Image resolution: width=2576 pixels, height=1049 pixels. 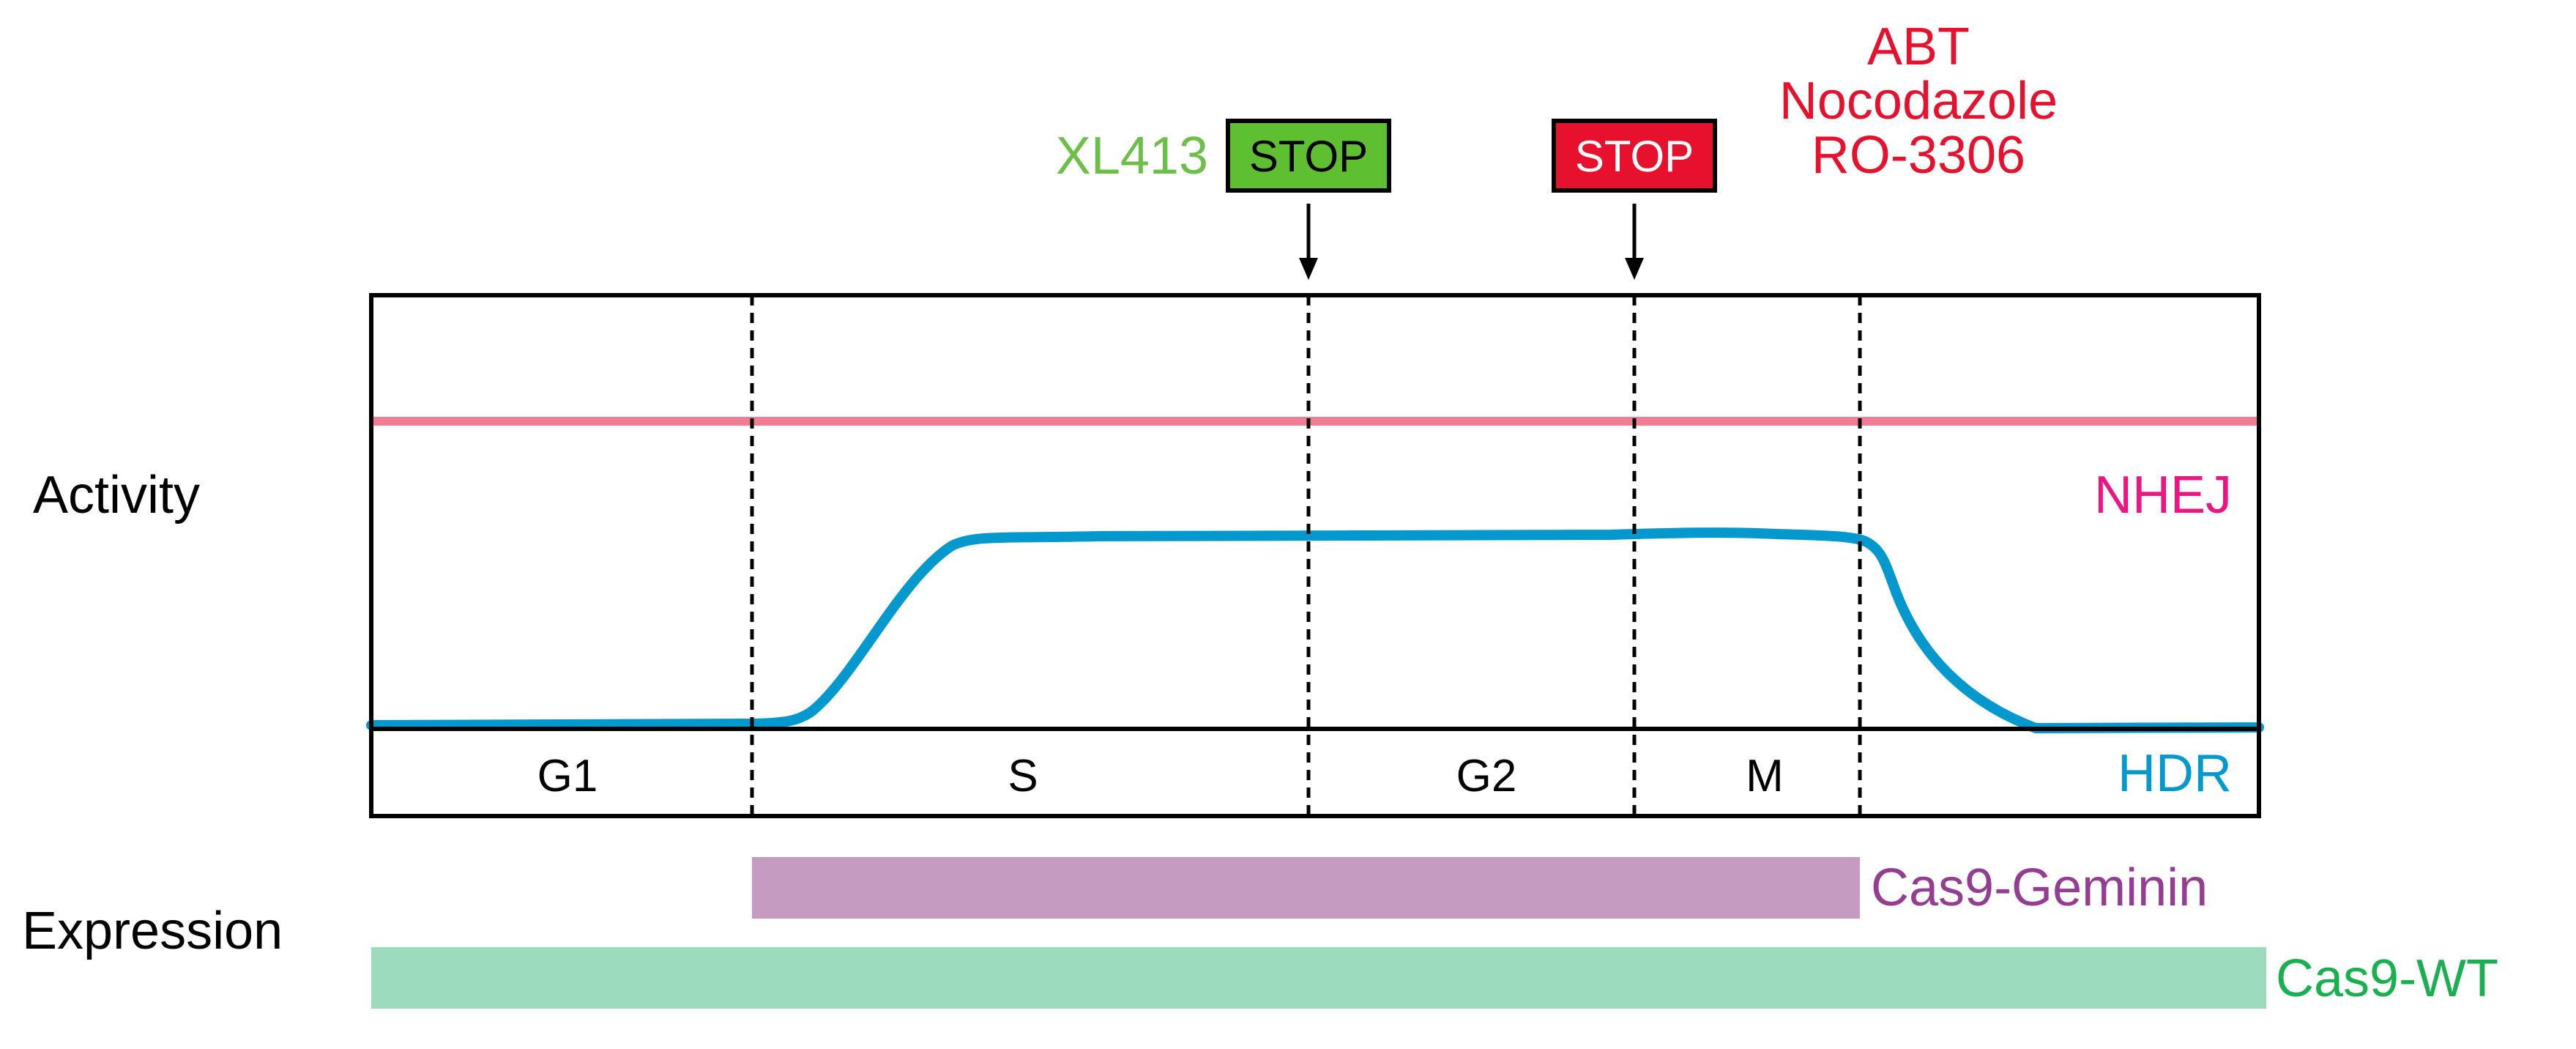 I want to click on drug-nocodazole: Nocodazole, so click(x=1918, y=101).